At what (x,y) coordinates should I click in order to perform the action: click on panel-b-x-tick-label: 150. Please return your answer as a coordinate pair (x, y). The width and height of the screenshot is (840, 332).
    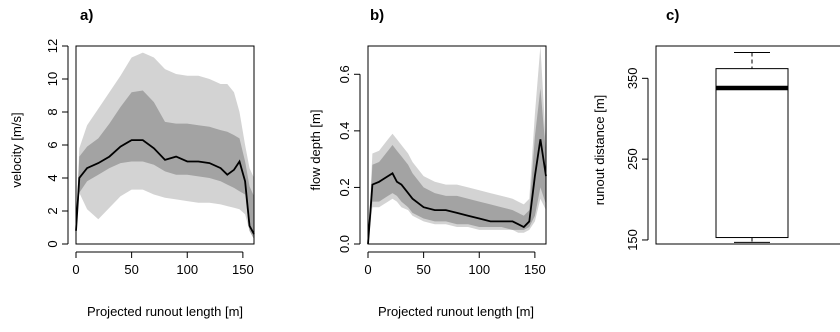
    Looking at the image, I should click on (535, 269).